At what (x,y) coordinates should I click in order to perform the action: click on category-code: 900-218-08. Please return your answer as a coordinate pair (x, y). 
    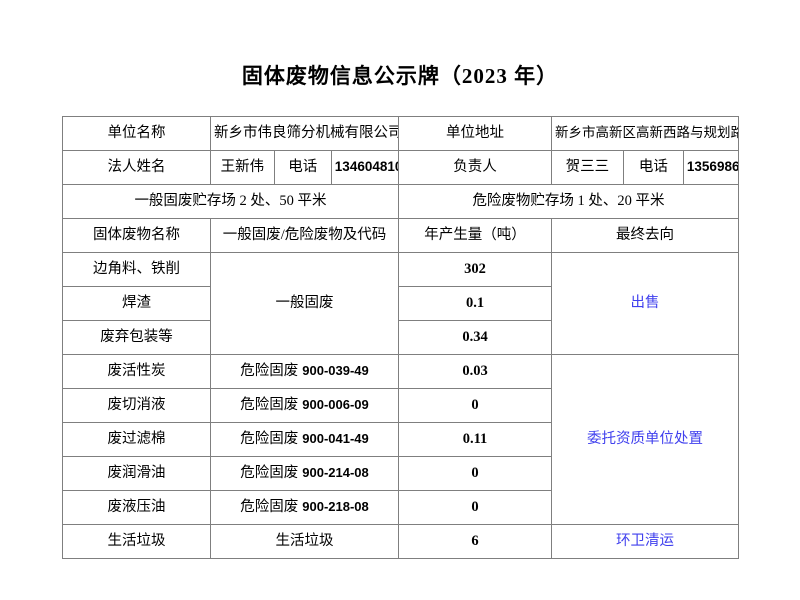
    Looking at the image, I should click on (335, 506).